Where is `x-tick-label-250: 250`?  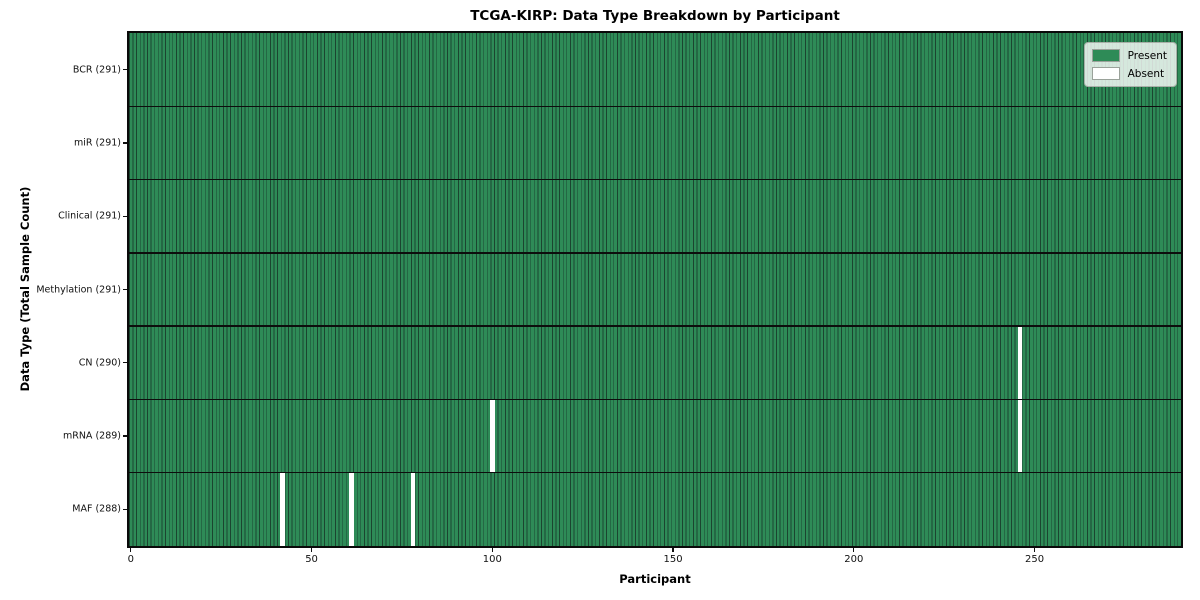 x-tick-label-250: 250 is located at coordinates (1035, 559).